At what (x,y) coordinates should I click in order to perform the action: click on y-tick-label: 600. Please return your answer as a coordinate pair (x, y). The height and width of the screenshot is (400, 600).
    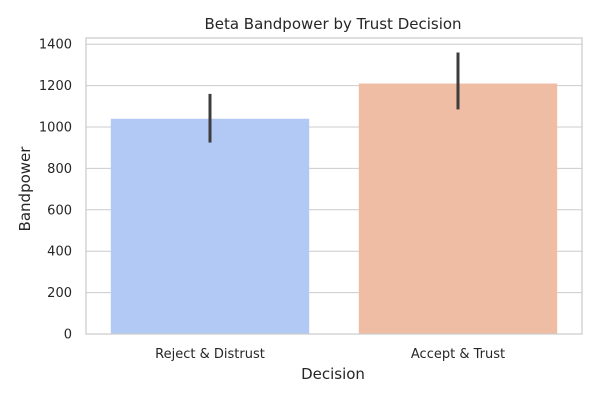
    Looking at the image, I should click on (59, 210).